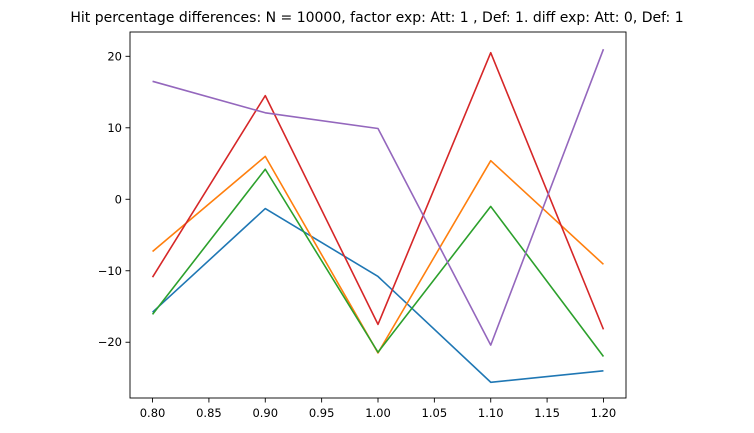 The image size is (754, 433). Describe the element at coordinates (547, 413) in the screenshot. I see `x-tick-label: 1.15` at that location.